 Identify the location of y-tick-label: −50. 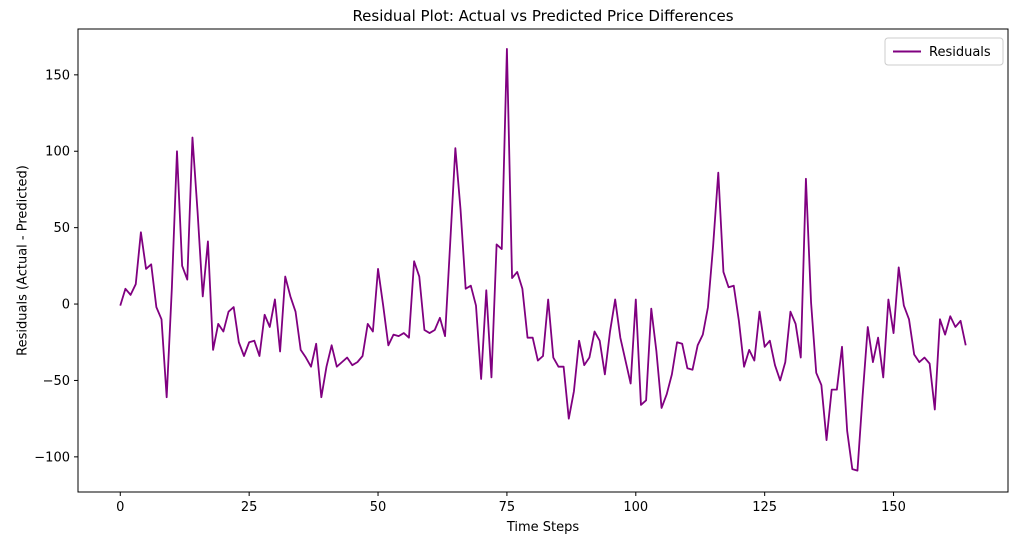
(56, 381).